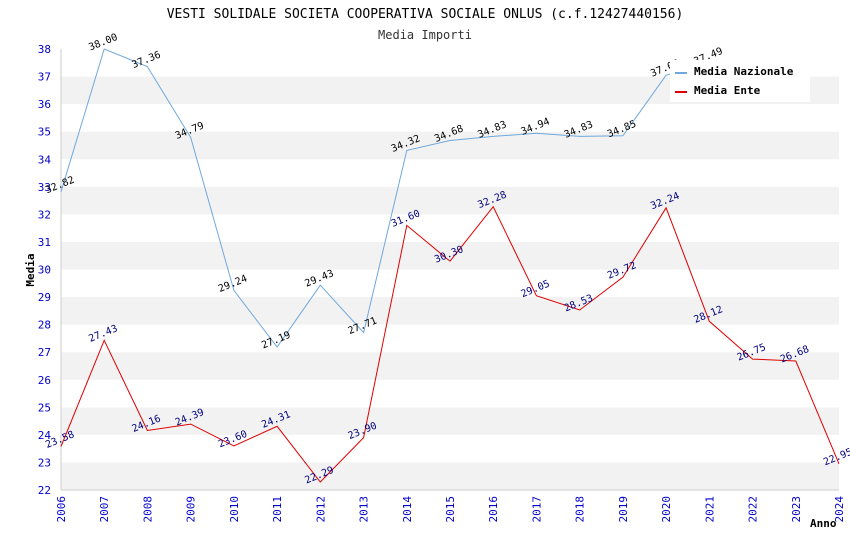 The width and height of the screenshot is (850, 550). What do you see at coordinates (104, 509) in the screenshot?
I see `x-tick-label: 2007` at bounding box center [104, 509].